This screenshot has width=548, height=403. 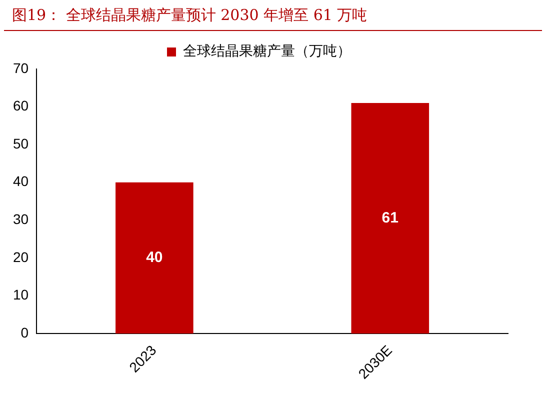 I want to click on legend-label: 全球结晶果糖产量（万吨）, so click(x=267, y=52).